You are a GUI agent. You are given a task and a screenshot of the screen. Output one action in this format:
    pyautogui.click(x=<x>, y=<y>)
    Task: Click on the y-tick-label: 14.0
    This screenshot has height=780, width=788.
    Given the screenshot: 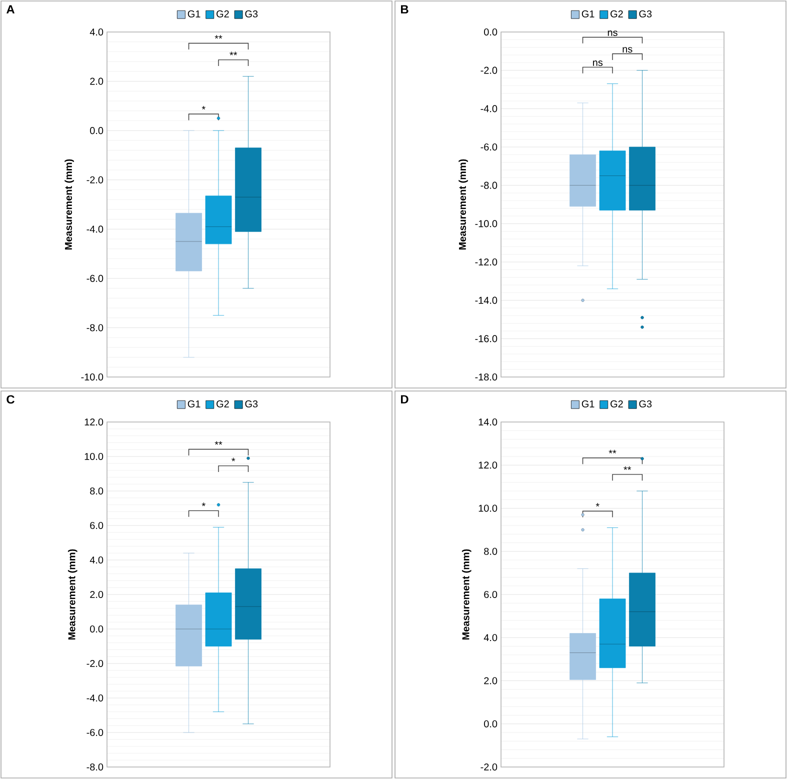 What is the action you would take?
    pyautogui.click(x=488, y=422)
    